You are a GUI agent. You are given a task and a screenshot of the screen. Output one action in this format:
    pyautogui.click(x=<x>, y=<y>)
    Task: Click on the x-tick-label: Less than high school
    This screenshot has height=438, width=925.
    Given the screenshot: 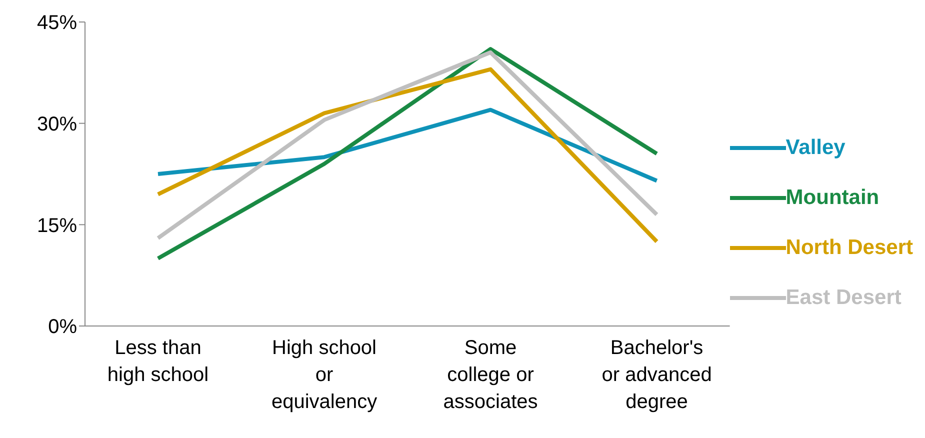 What is the action you would take?
    pyautogui.click(x=158, y=361)
    